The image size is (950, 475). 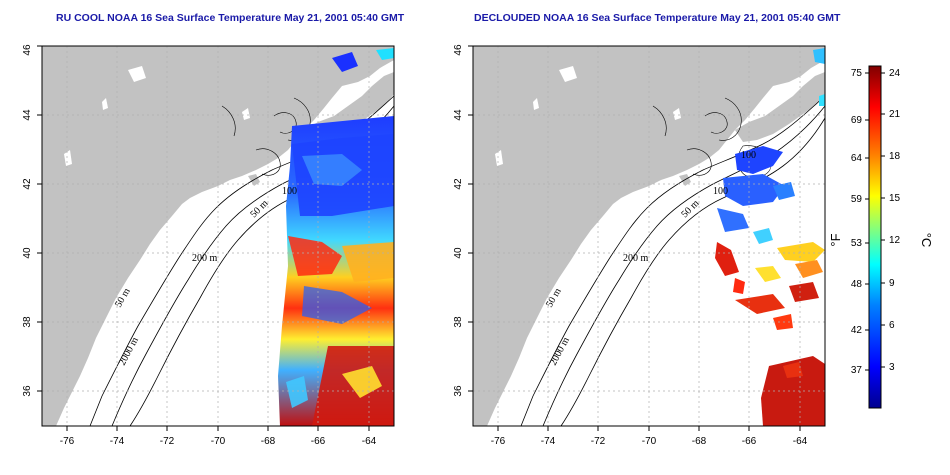 What do you see at coordinates (857, 370) in the screenshot?
I see `fahrenheit-tick-label: 37` at bounding box center [857, 370].